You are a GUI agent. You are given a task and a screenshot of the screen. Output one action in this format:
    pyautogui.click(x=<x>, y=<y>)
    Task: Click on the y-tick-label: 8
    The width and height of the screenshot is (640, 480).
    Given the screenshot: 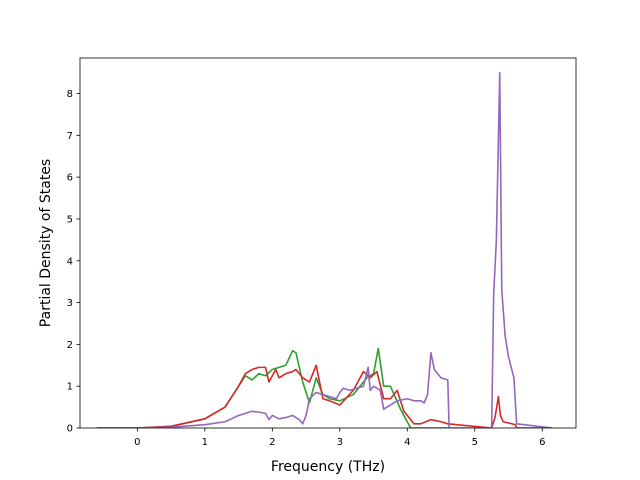 What is the action you would take?
    pyautogui.click(x=70, y=94)
    